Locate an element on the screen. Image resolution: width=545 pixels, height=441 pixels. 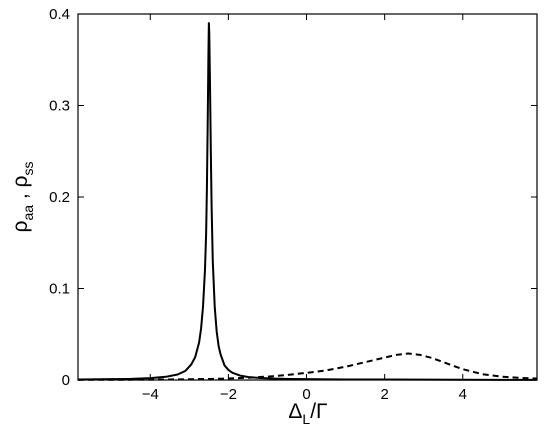
y-axis-label: ρaa , ρss is located at coordinates (22, 197).